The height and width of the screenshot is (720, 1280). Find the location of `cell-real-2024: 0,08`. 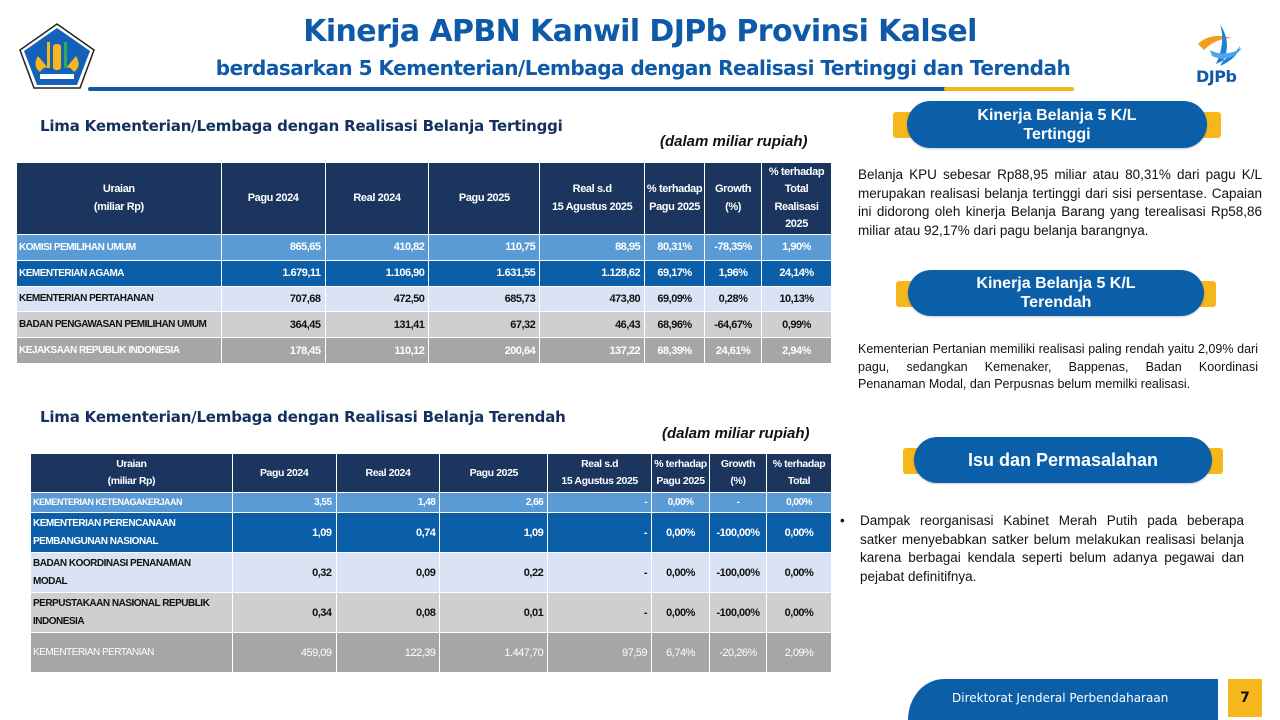

cell-real-2024: 0,08 is located at coordinates (388, 612).